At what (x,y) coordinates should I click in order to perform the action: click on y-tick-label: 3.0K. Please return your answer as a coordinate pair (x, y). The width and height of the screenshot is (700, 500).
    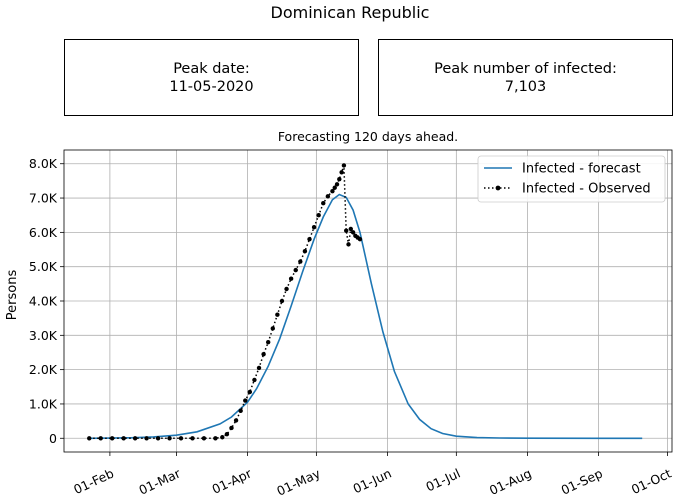
    Looking at the image, I should click on (43, 335).